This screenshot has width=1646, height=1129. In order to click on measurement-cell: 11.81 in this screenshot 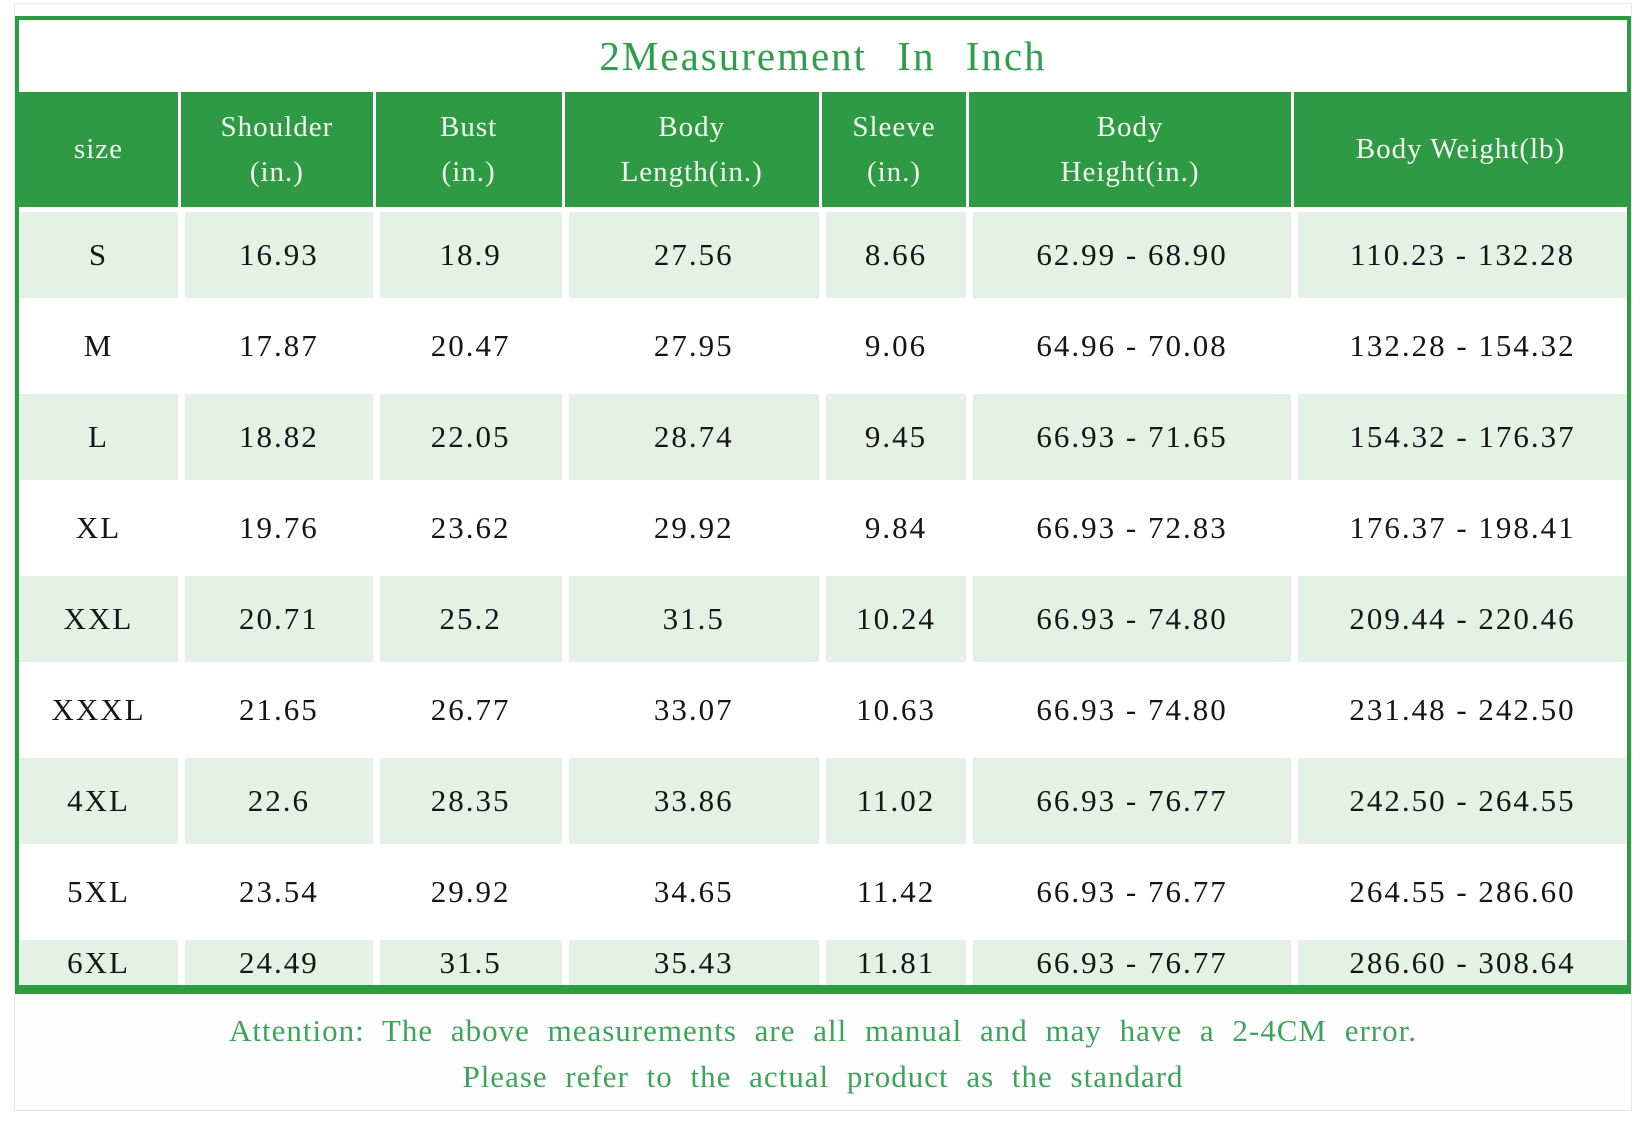, I will do `click(892, 962)`.